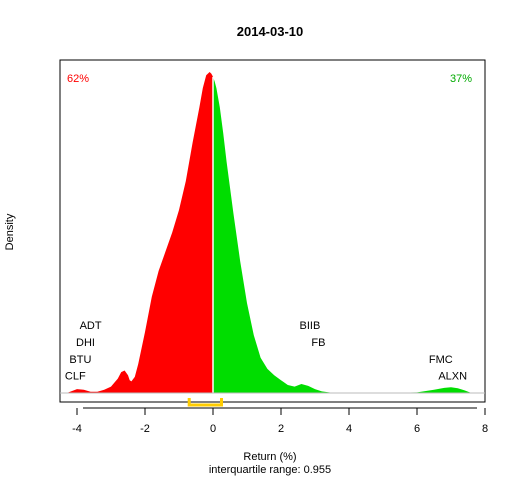  I want to click on ticker-label-clf: CLF, so click(75, 377).